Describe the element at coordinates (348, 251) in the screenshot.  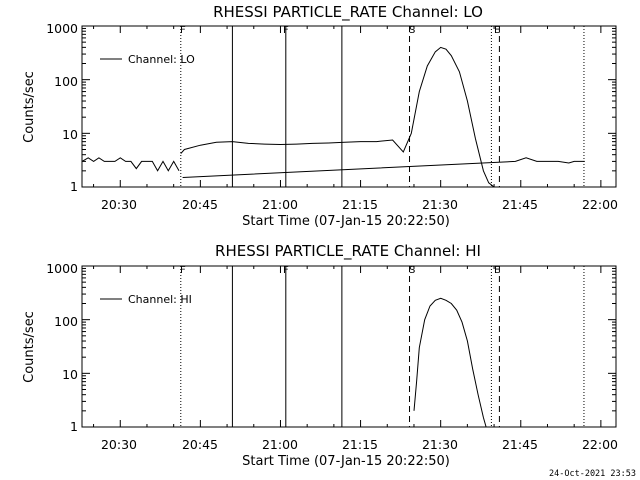
I see `chart-title: RHESSI PARTICLE_RATE Channel: HI` at that location.